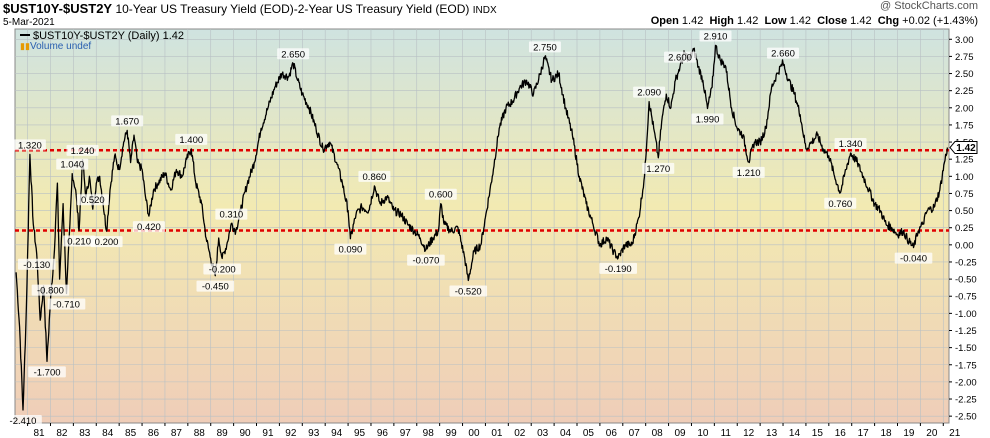 This screenshot has height=438, width=990. What do you see at coordinates (832, 21) in the screenshot?
I see `close-label: Close` at bounding box center [832, 21].